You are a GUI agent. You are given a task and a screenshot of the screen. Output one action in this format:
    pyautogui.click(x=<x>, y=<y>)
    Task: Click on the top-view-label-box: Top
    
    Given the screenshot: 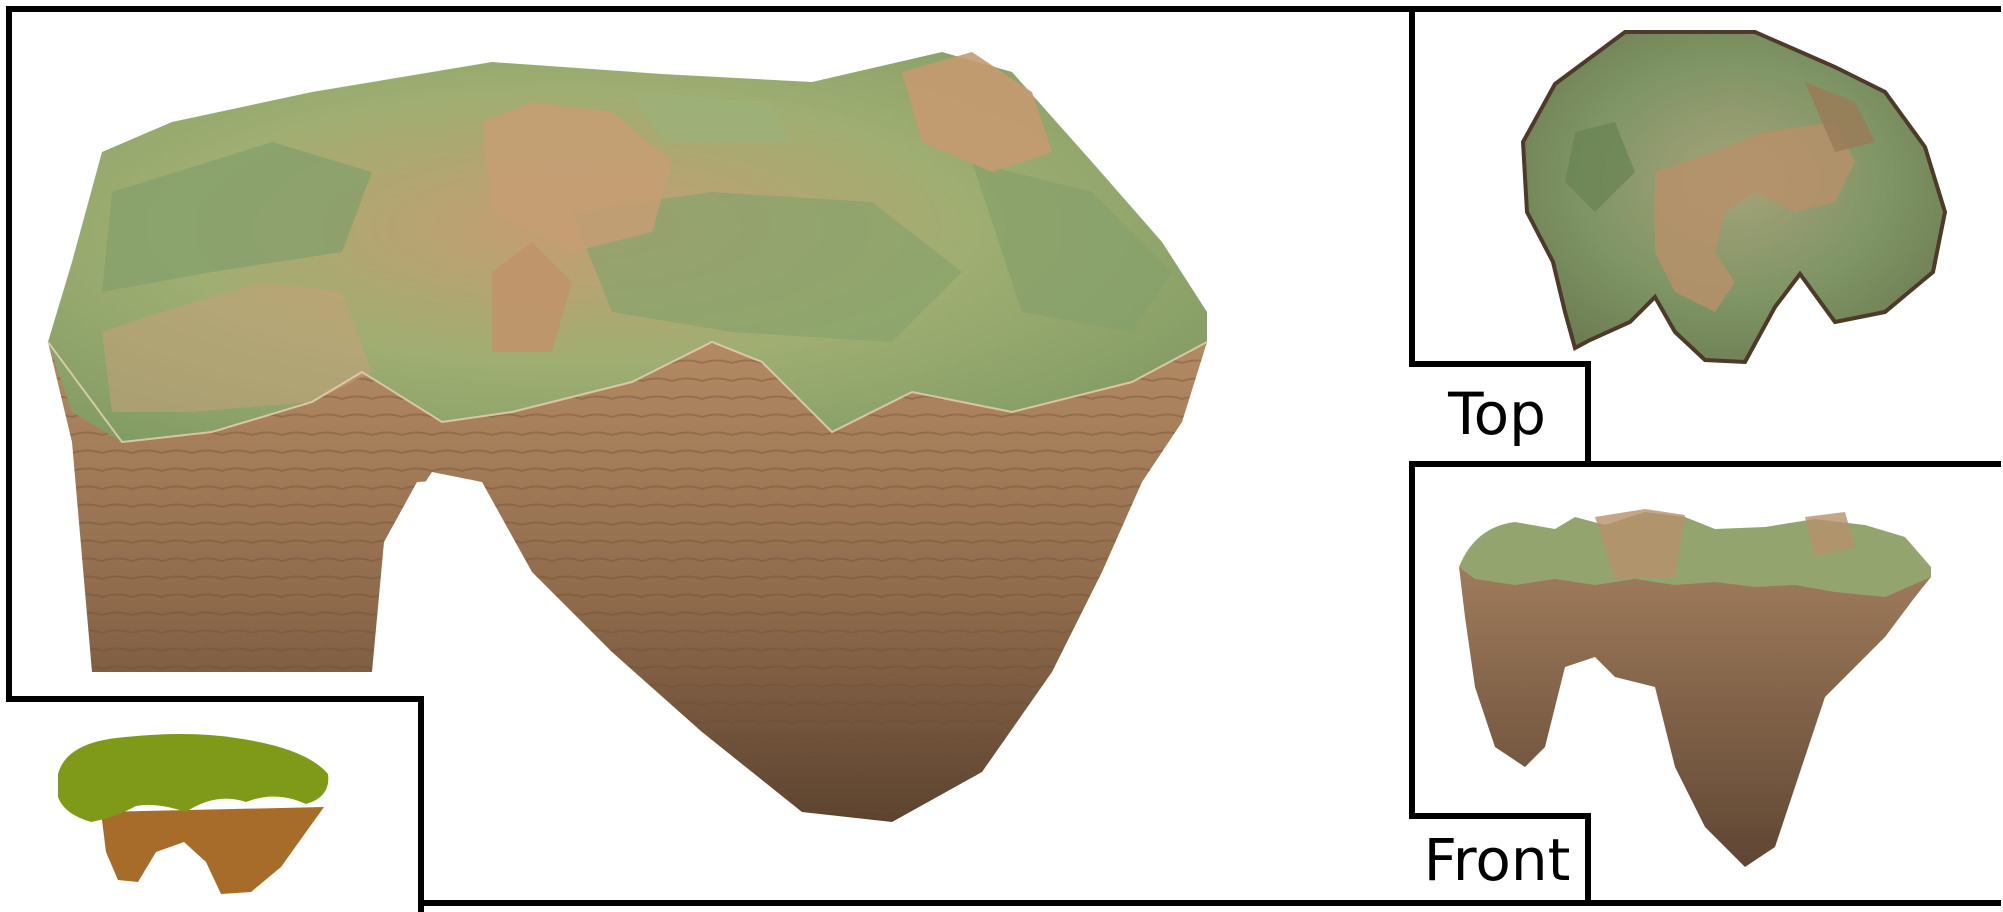 What is the action you would take?
    pyautogui.click(x=1500, y=414)
    